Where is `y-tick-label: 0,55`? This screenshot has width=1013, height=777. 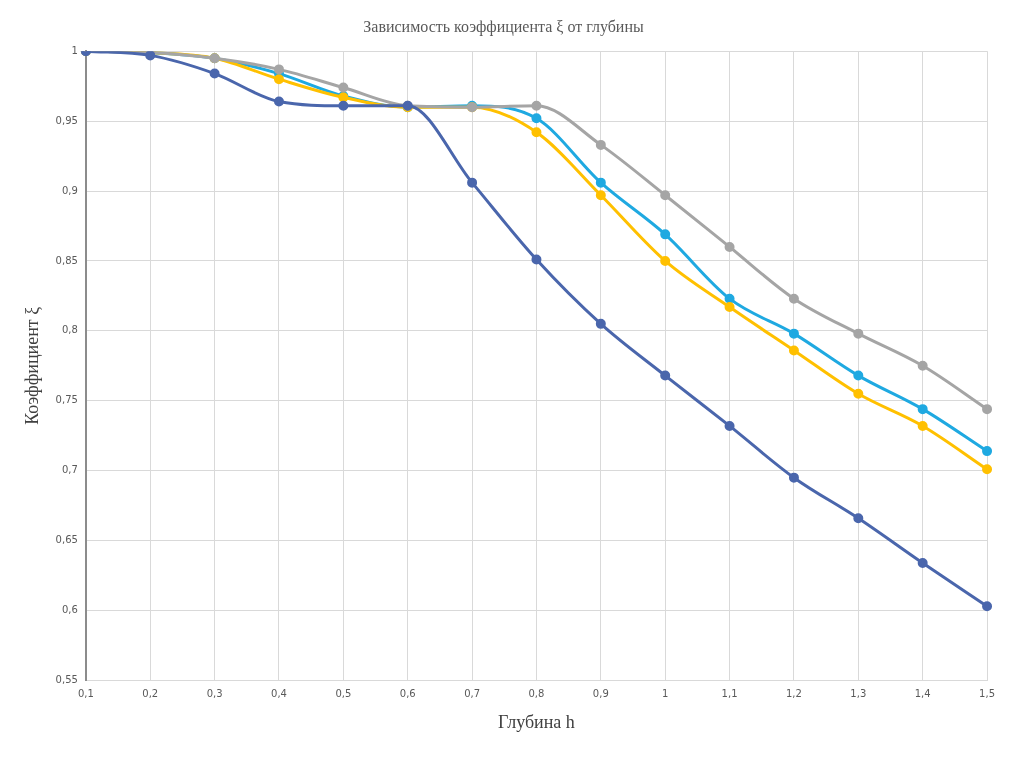 y-tick-label: 0,55 is located at coordinates (66, 679).